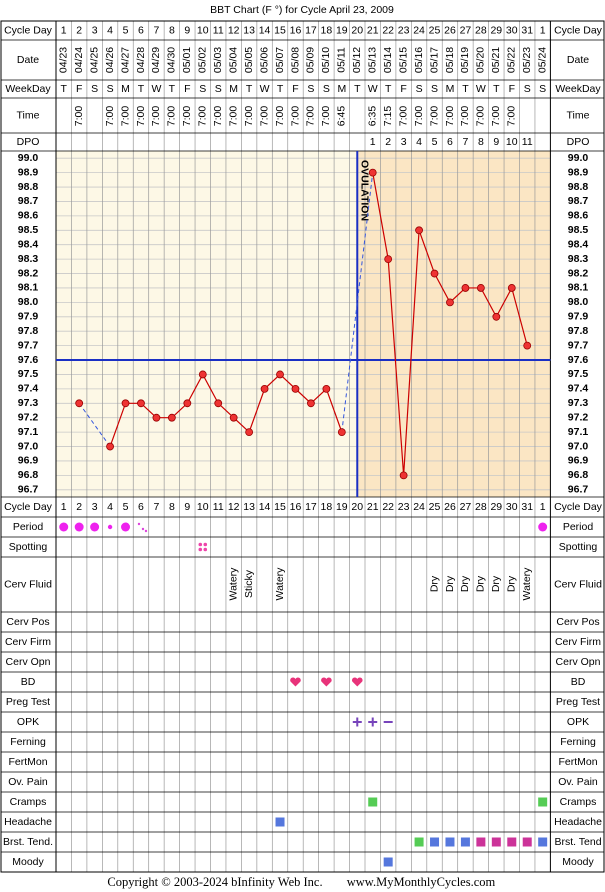 This screenshot has height=892, width=605. Describe the element at coordinates (265, 507) in the screenshot. I see `cycle-day-bottom: 14` at that location.